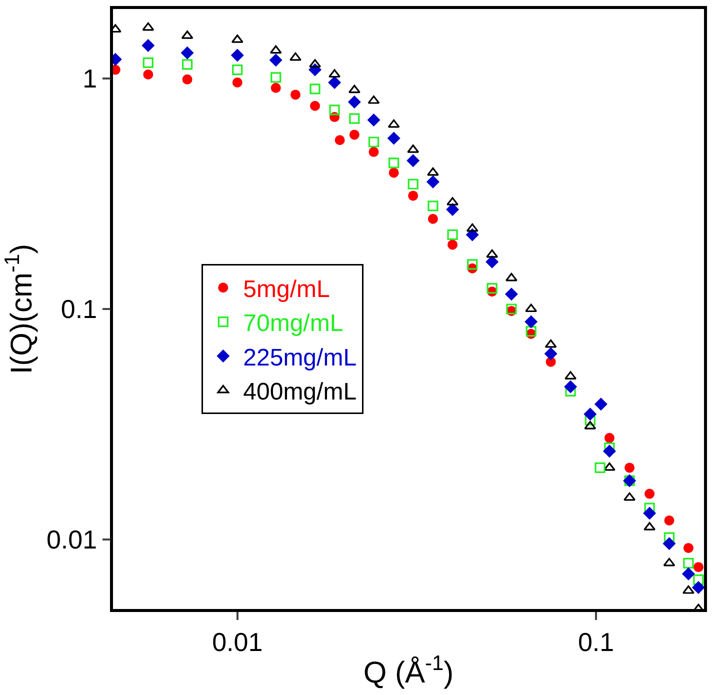 The height and width of the screenshot is (695, 713). Describe the element at coordinates (90, 79) in the screenshot. I see `y-tick-label: 1` at that location.